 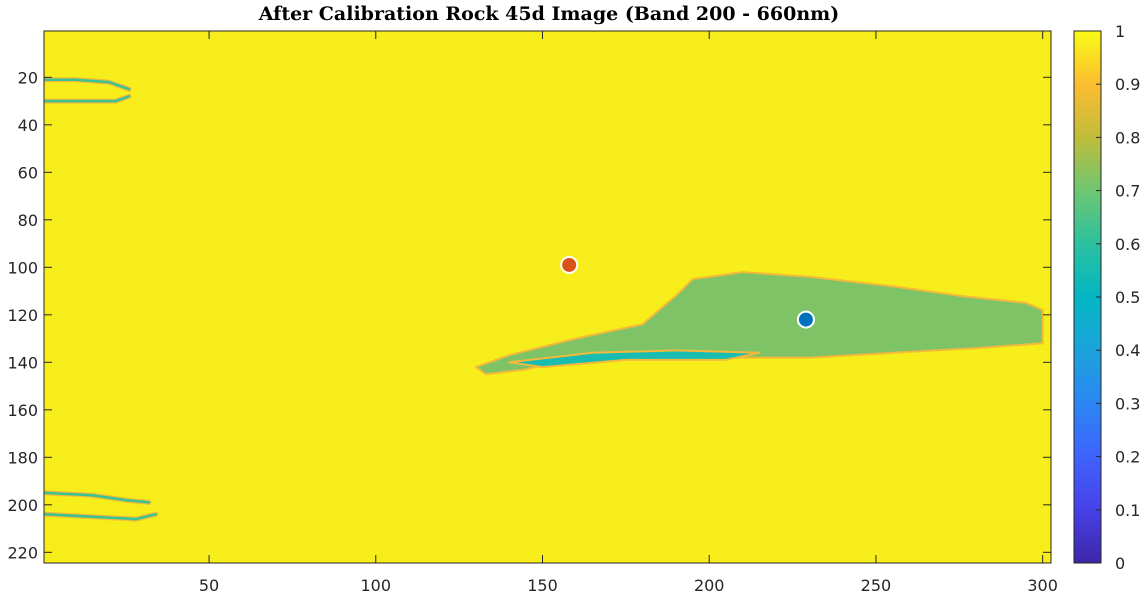 What do you see at coordinates (1127, 457) in the screenshot?
I see `colorbar-tick-label: 0.2` at bounding box center [1127, 457].